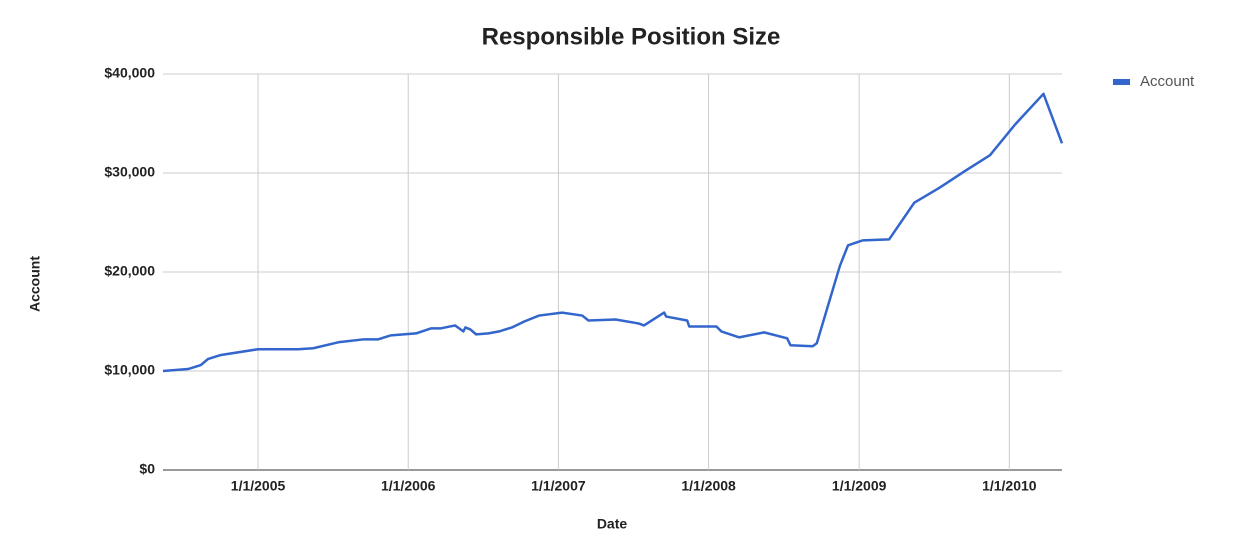  Describe the element at coordinates (558, 486) in the screenshot. I see `x-tick-label: 1/1/2007` at that location.